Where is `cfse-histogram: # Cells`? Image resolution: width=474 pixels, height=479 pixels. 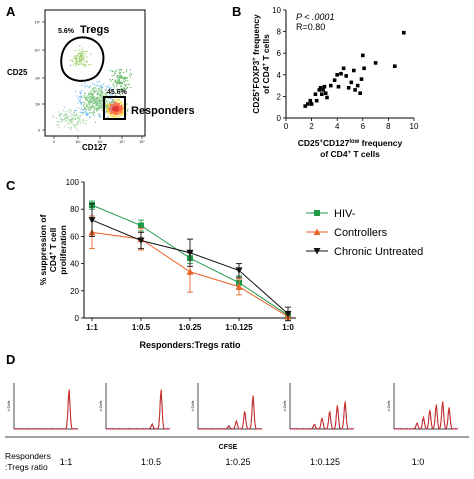 cfse-histogram: # Cells is located at coordinates (135, 406).